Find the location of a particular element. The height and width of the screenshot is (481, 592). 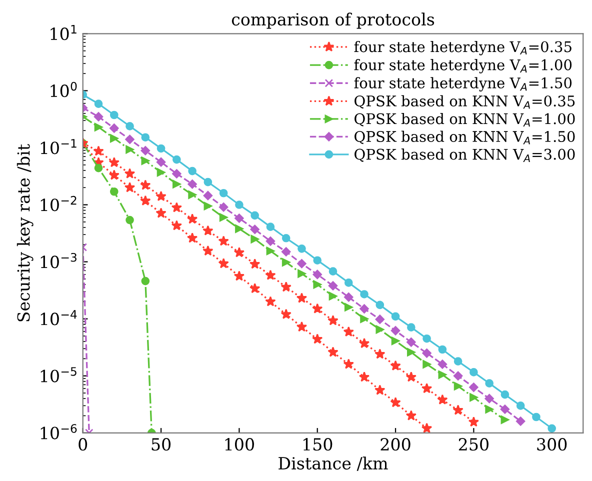

legend-label: four state heterdyne V$_{A}$=1.00 is located at coordinates (463, 66).